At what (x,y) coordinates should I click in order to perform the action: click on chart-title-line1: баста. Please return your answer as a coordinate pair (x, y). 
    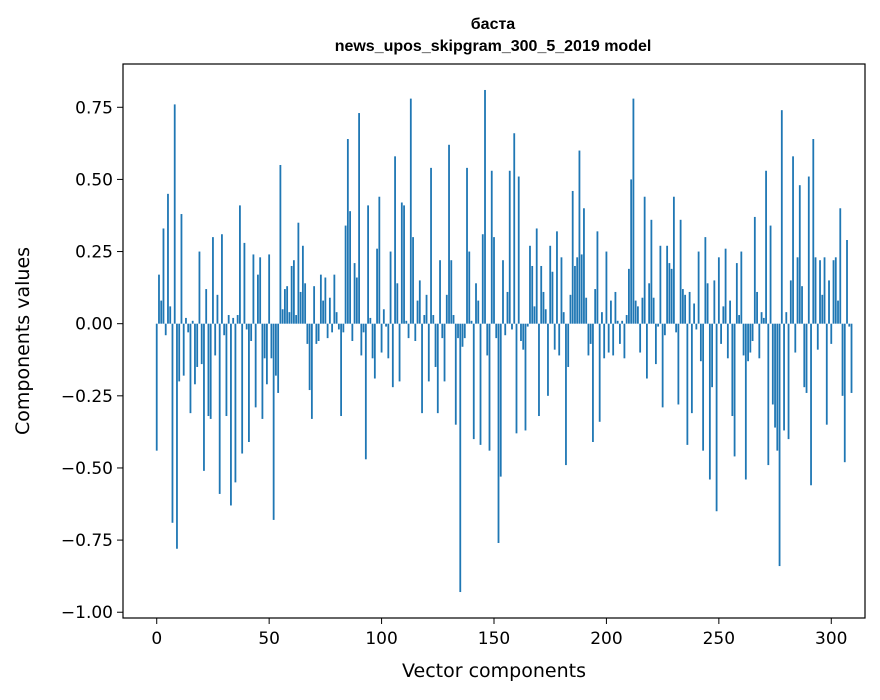
    Looking at the image, I should click on (493, 24).